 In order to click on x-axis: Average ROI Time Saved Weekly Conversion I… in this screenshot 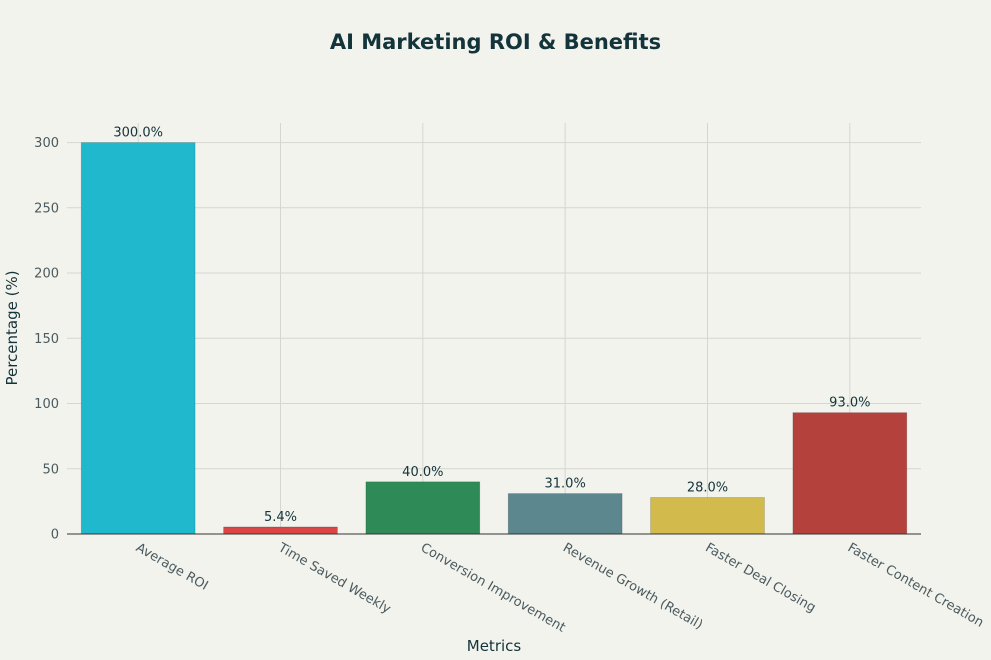, I will do `click(526, 584)`.